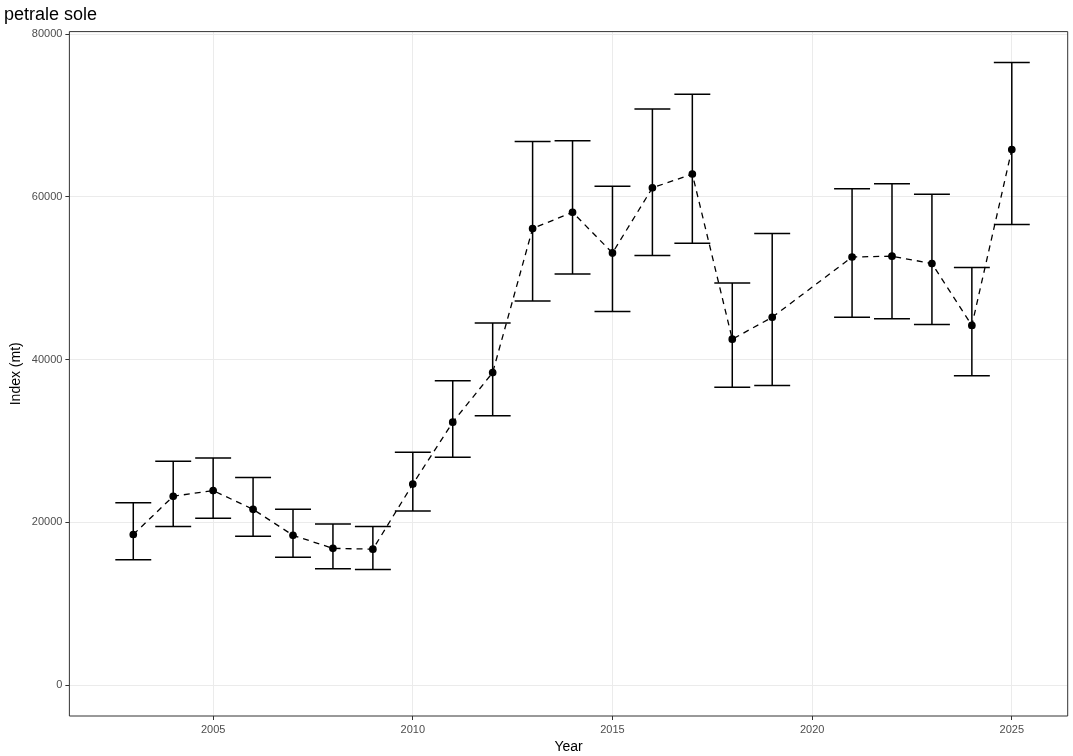 The image size is (1073, 756). I want to click on y-tick-label: 40000, so click(47, 358).